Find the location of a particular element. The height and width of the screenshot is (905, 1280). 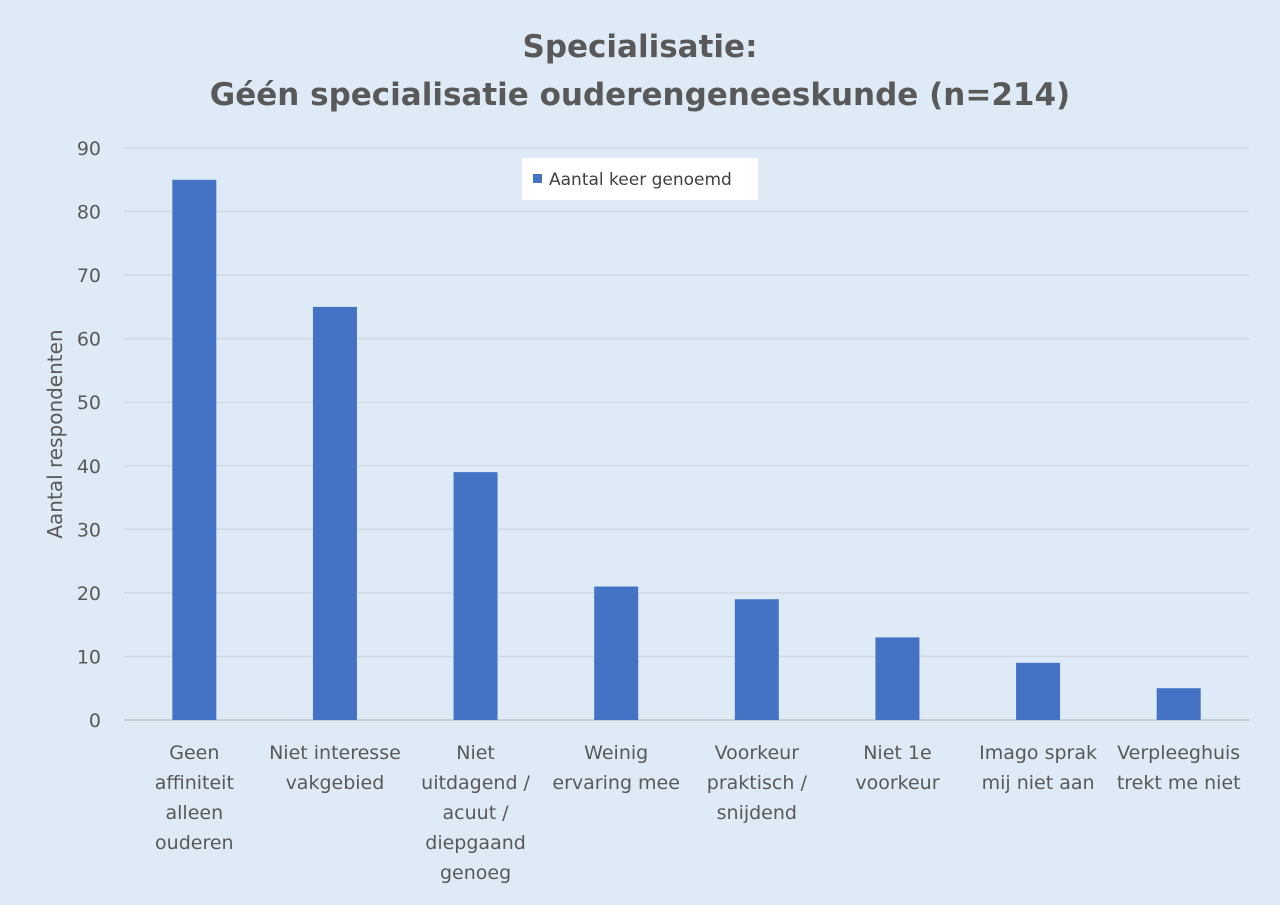

x-category-line: vakgebied is located at coordinates (335, 783).